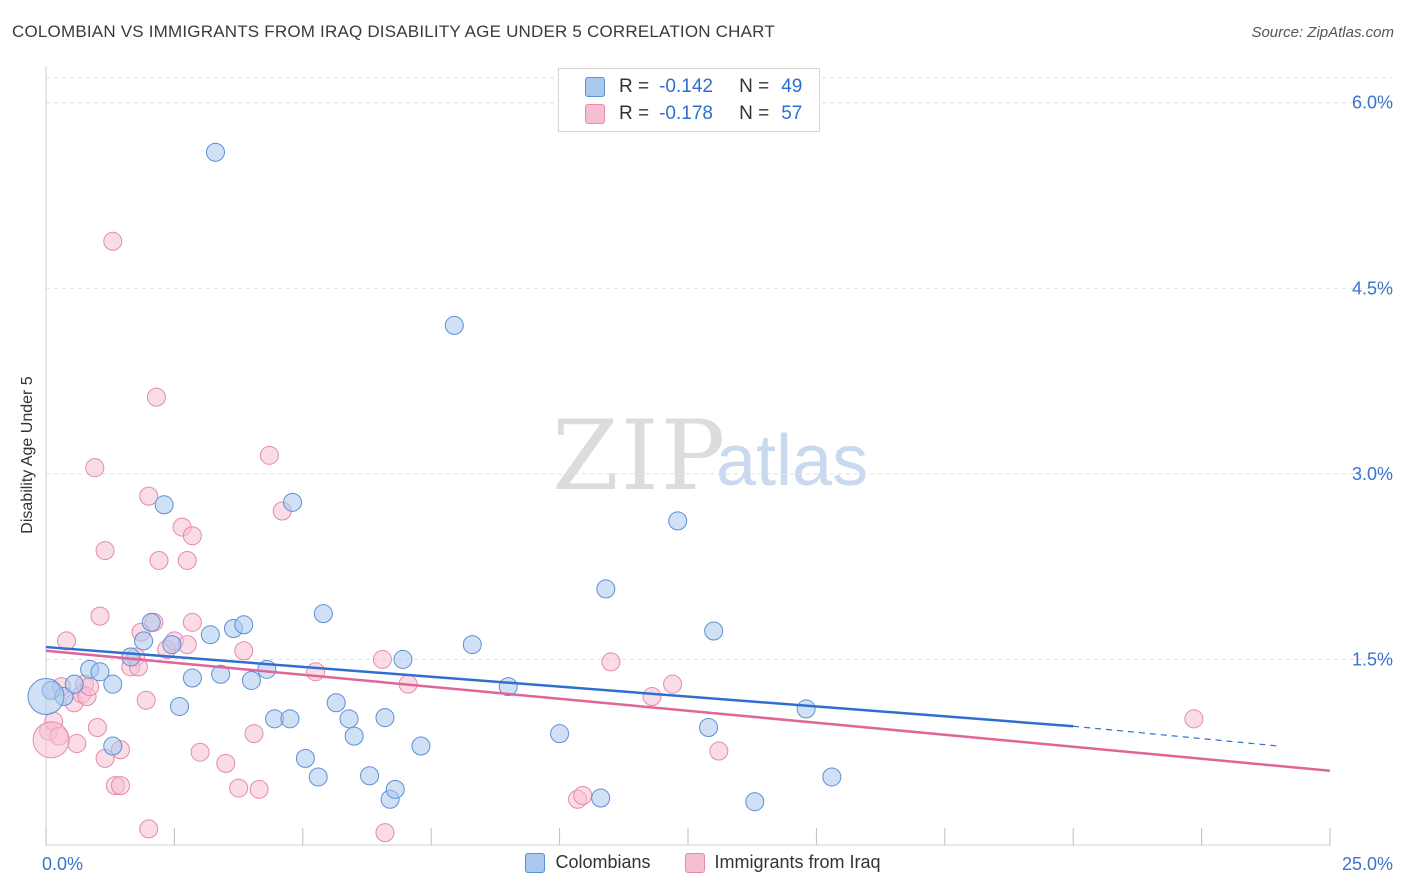 The height and width of the screenshot is (892, 1406). I want to click on legend-swatch-iraq, so click(694, 862).